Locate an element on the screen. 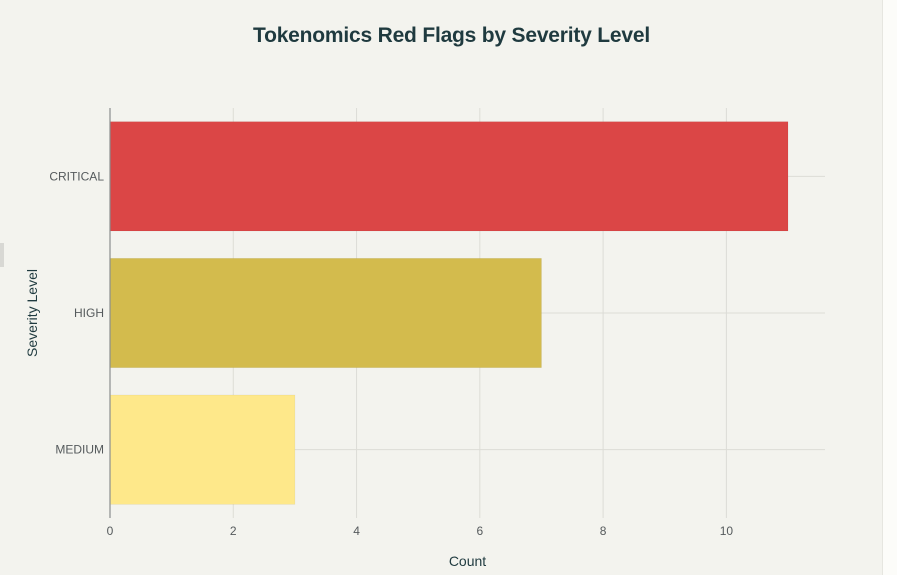 The width and height of the screenshot is (897, 575). y-axis-categories: CRITICAL HIGH MEDIUM is located at coordinates (76, 312).